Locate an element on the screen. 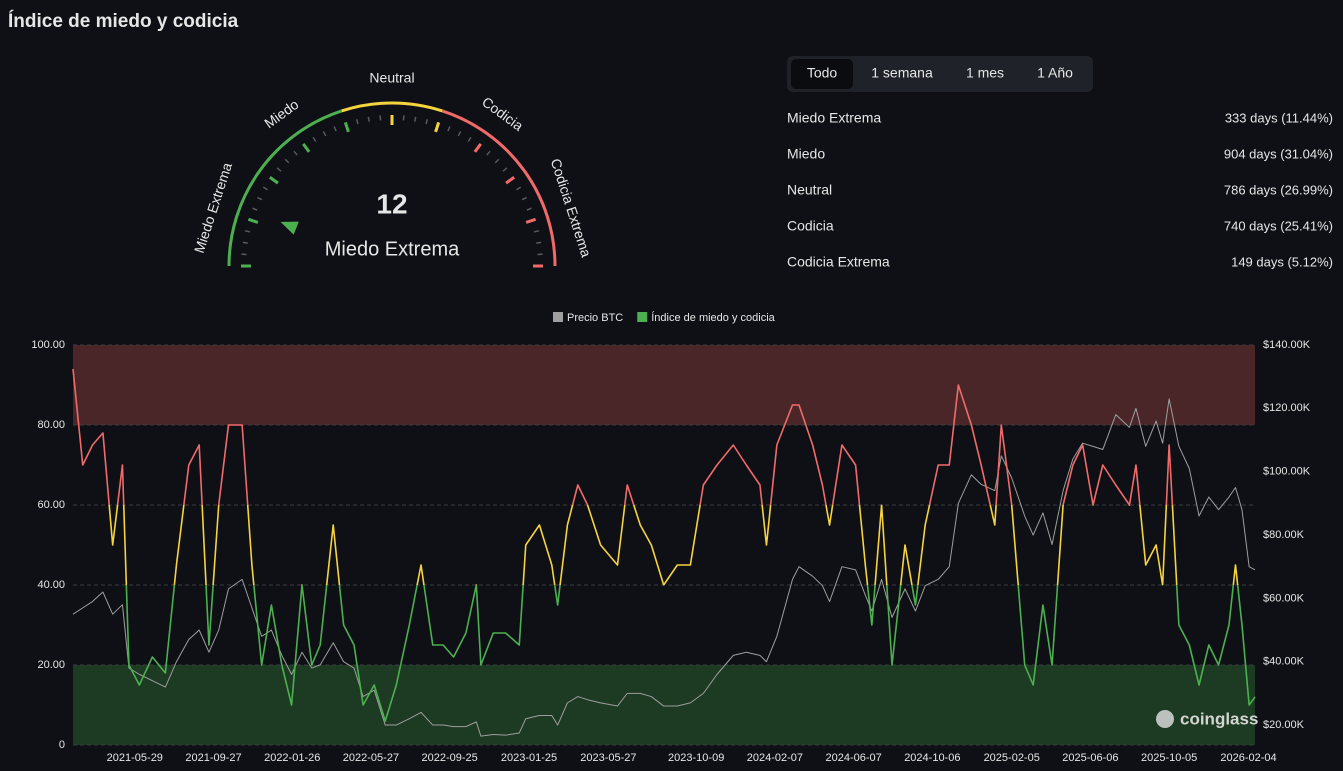  stat-value: 786 days (26.99%) is located at coordinates (1278, 189).